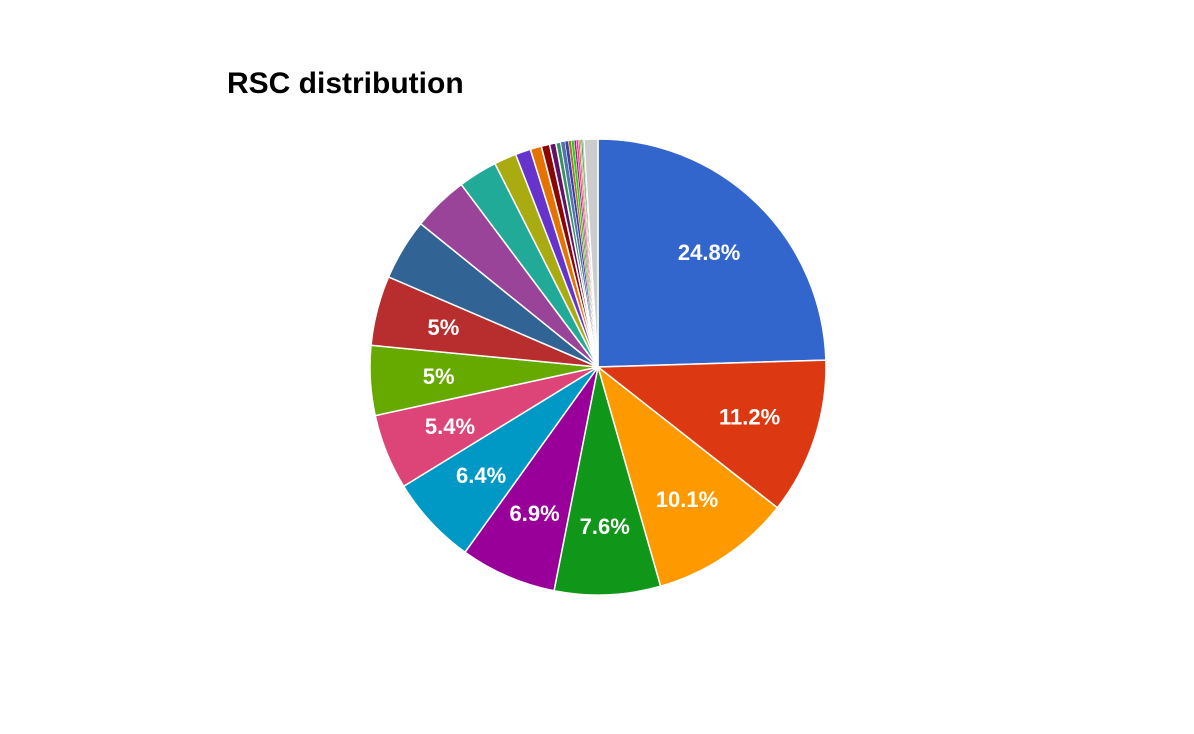 The width and height of the screenshot is (1194, 734). Describe the element at coordinates (481, 475) in the screenshot. I see `slice-label-6: 6.4%` at that location.